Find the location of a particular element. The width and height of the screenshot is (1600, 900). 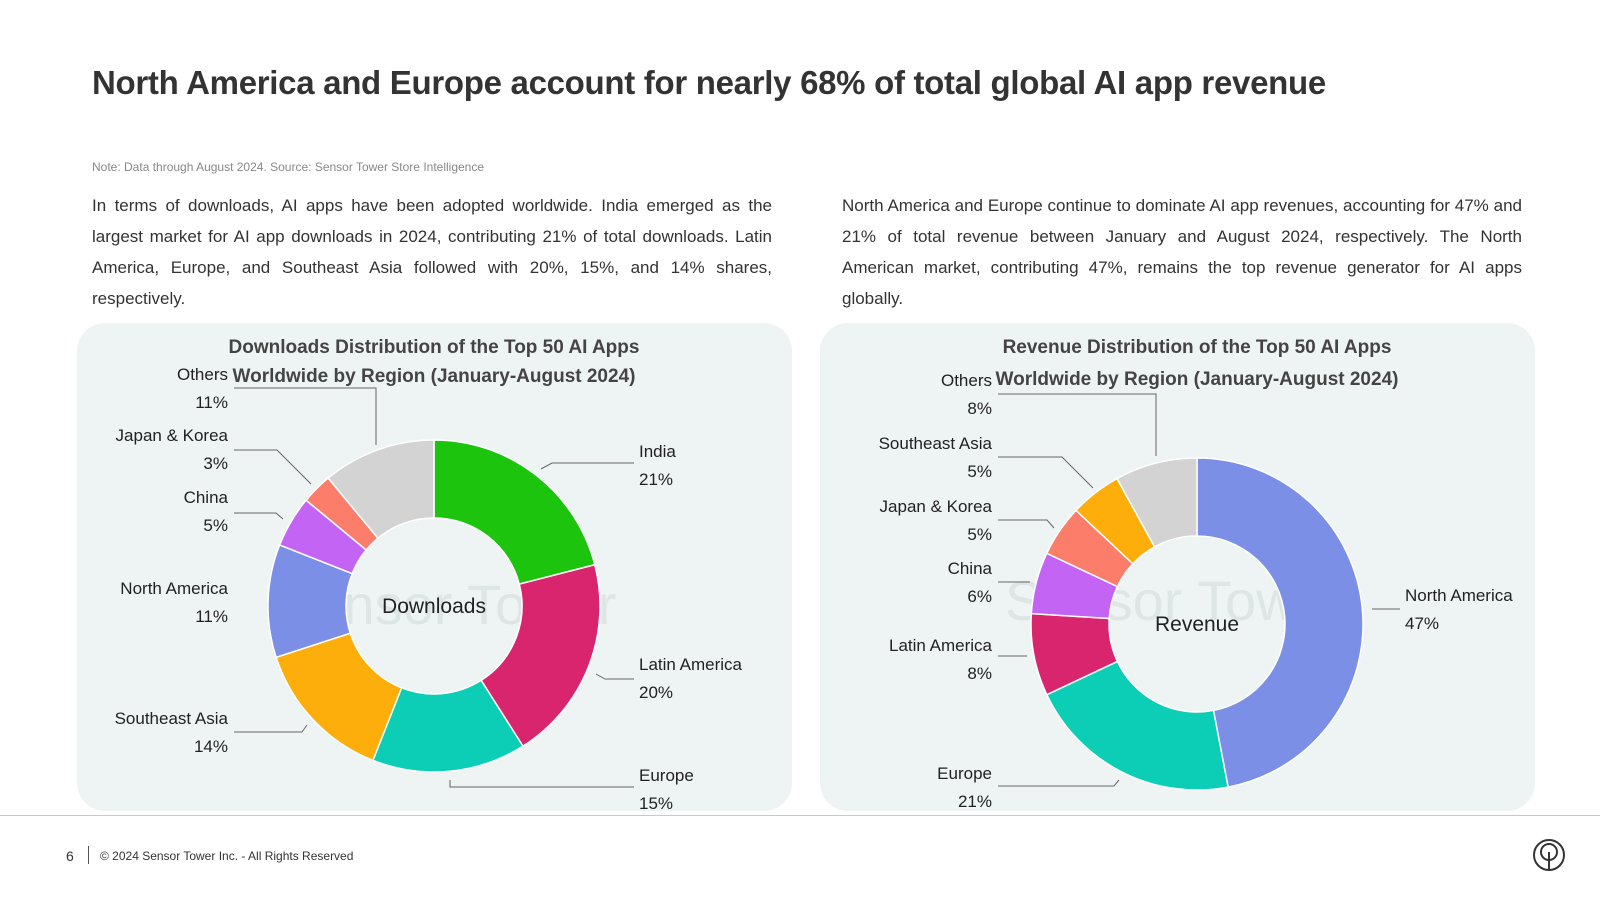

downloads-value-southeast-asia: 14% is located at coordinates (211, 746).